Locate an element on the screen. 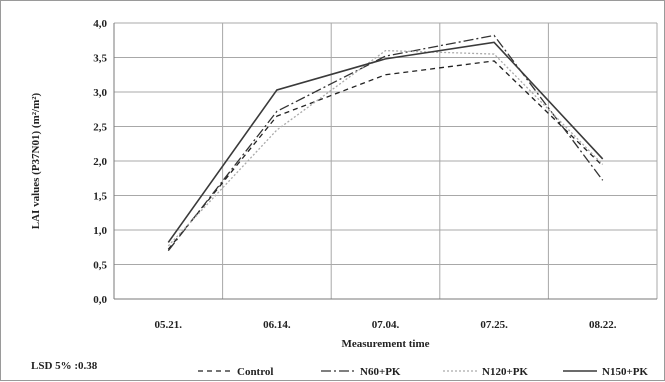 Image resolution: width=665 pixels, height=382 pixels. legend-label: N150+PK is located at coordinates (625, 372).